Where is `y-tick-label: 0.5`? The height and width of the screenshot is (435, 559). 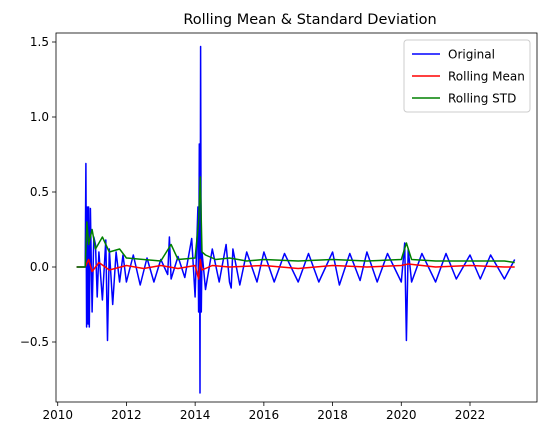 y-tick-label: 0.5 is located at coordinates (39, 192).